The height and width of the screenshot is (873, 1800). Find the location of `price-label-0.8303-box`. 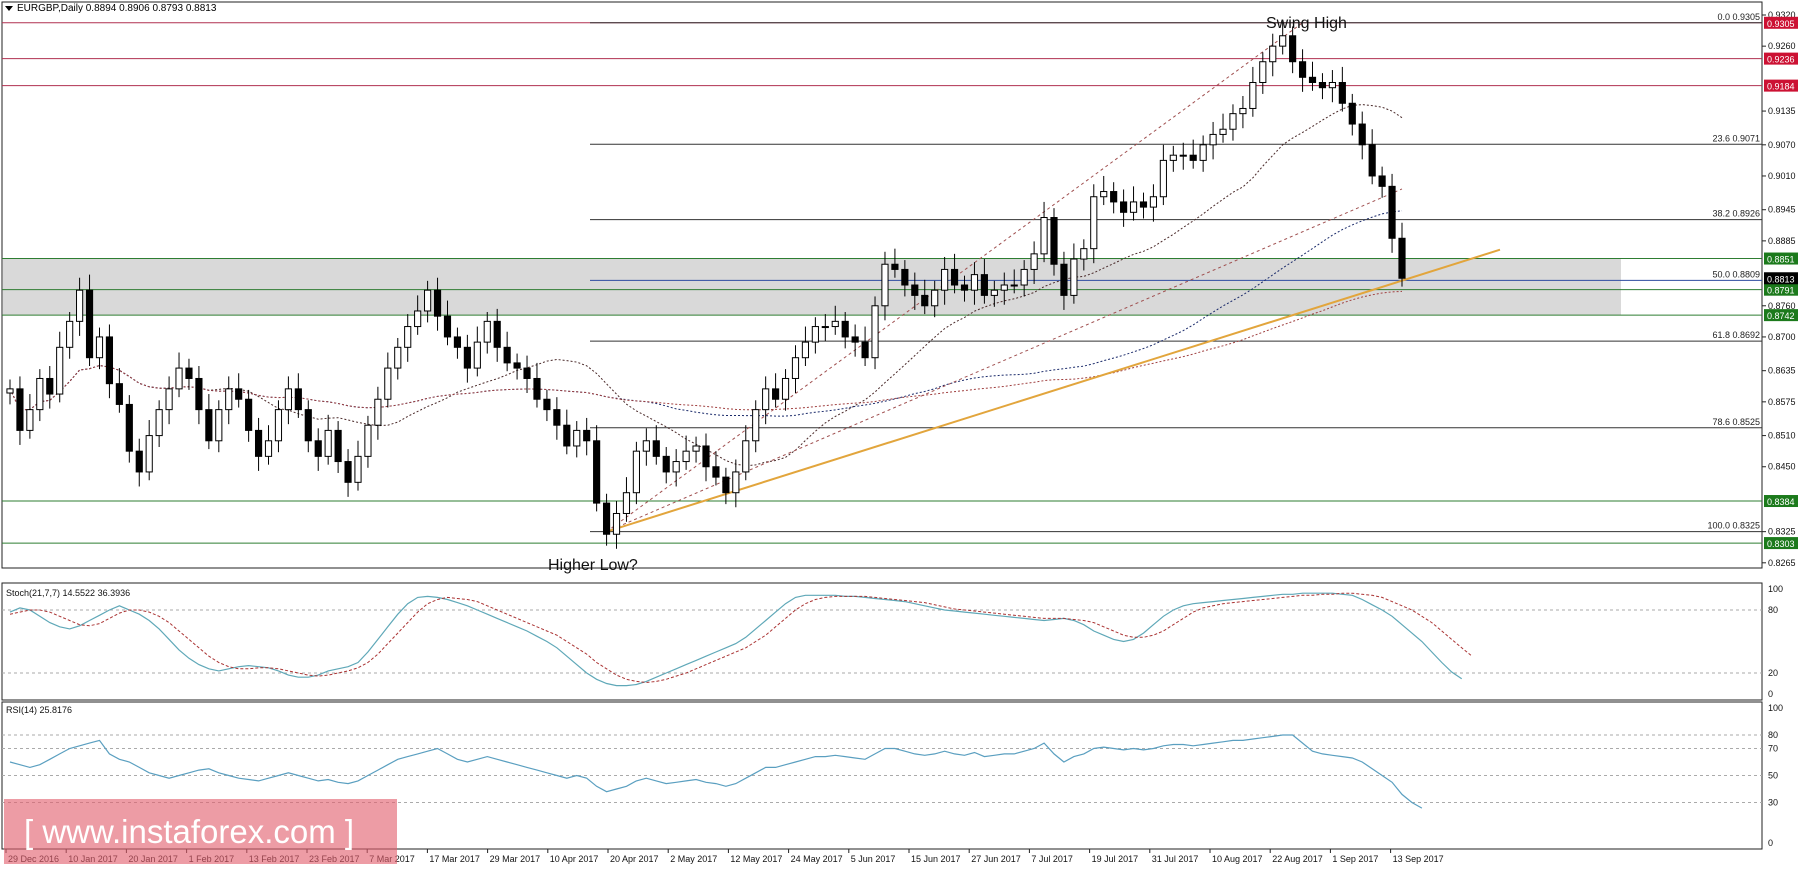

price-label-0.8303-box is located at coordinates (1781, 543).